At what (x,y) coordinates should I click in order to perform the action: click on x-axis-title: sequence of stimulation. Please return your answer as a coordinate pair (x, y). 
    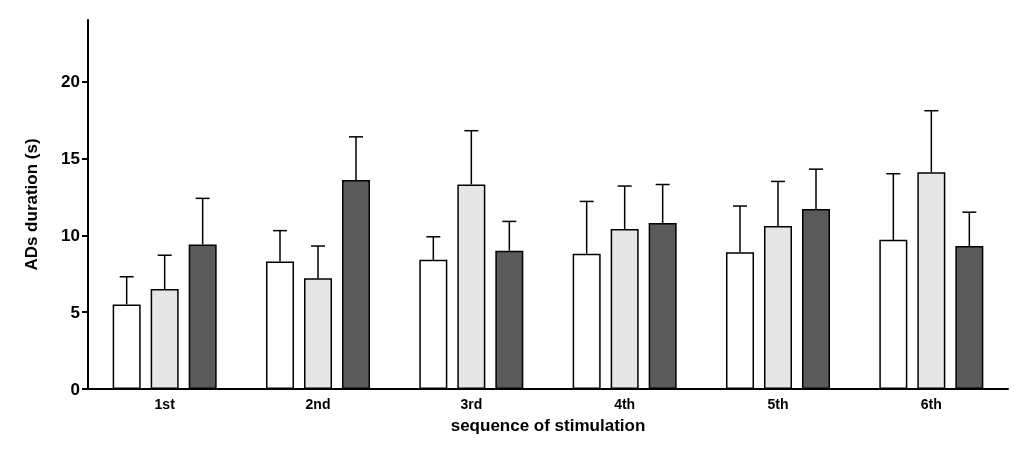
    Looking at the image, I should click on (548, 425).